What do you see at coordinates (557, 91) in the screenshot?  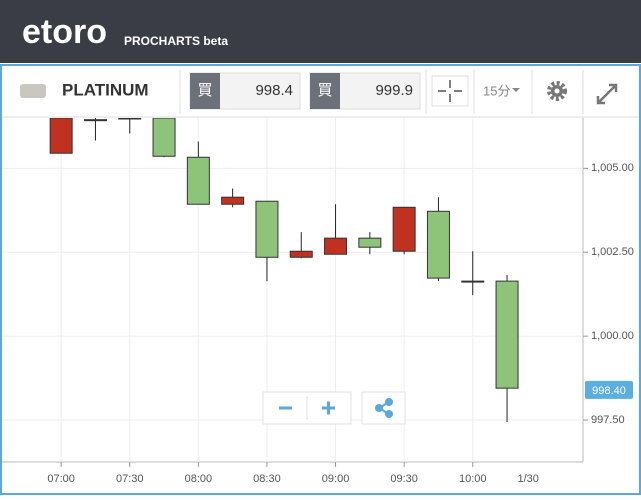 I see `settings-button` at bounding box center [557, 91].